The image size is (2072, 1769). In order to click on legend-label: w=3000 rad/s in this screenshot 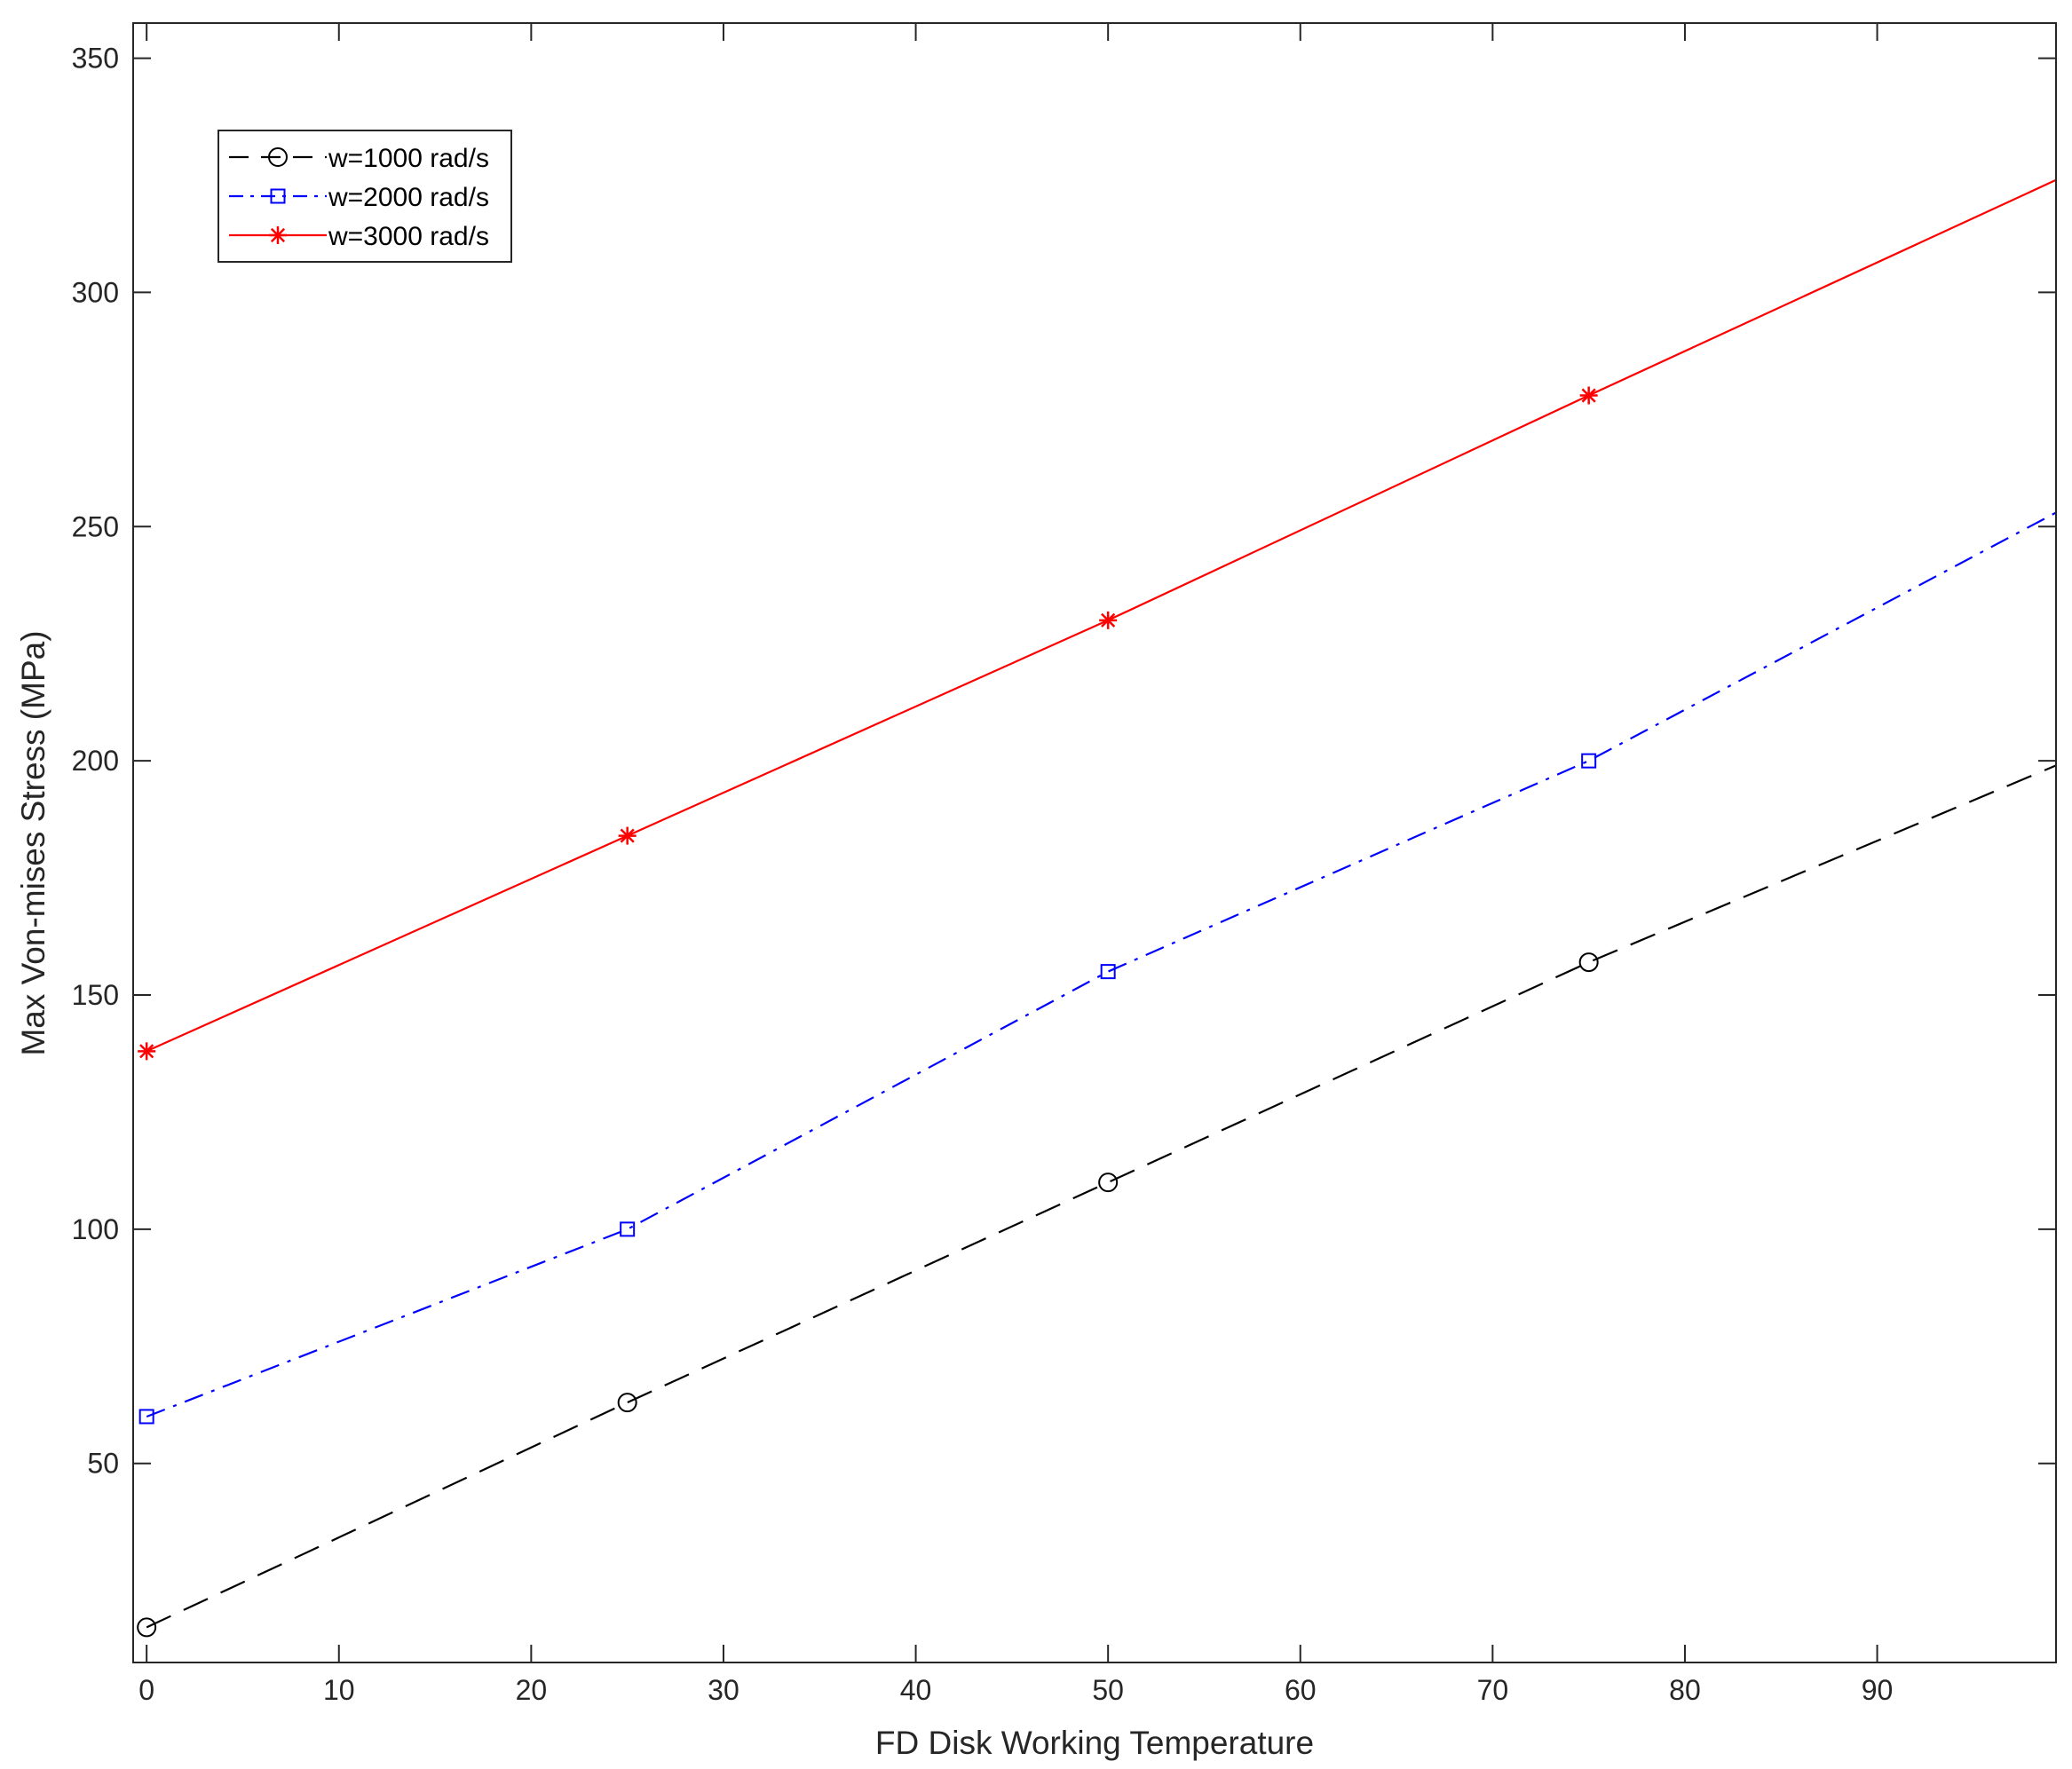, I will do `click(409, 236)`.